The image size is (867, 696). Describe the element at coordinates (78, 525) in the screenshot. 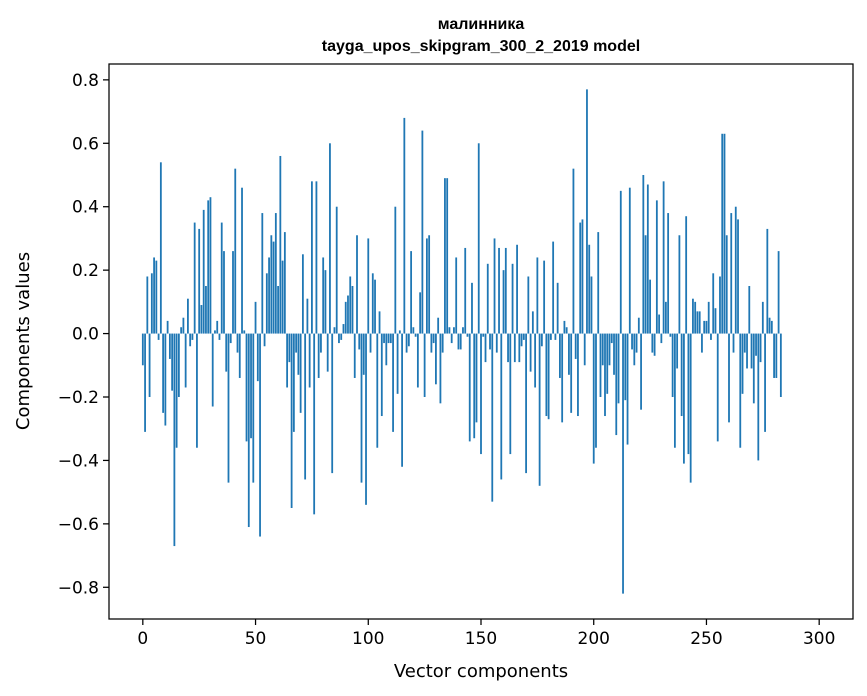

I see `y-tick-label: −0.6` at that location.